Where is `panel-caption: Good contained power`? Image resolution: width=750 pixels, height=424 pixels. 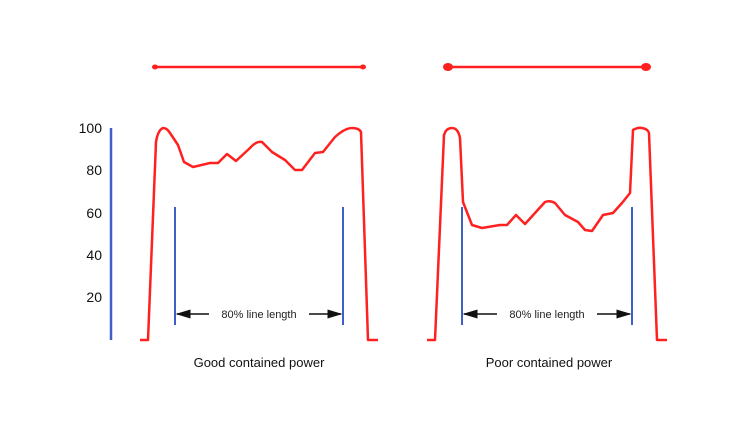 panel-caption: Good contained power is located at coordinates (259, 362).